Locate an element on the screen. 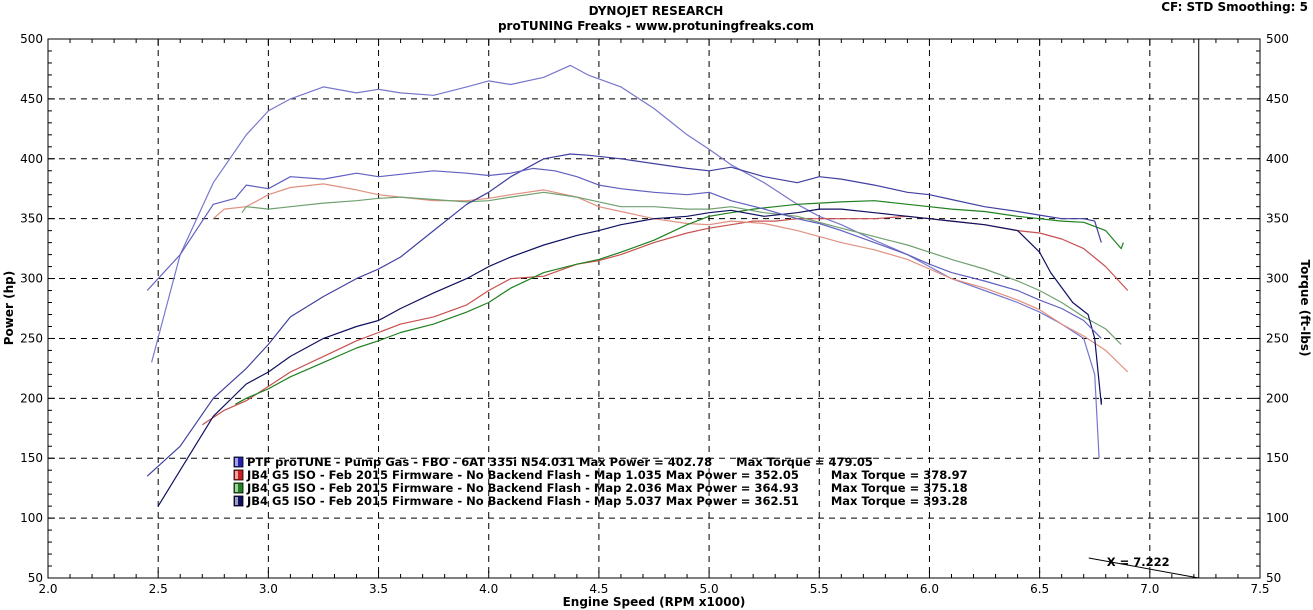  y-right-tick-label-6: 350 is located at coordinates (1277, 219).